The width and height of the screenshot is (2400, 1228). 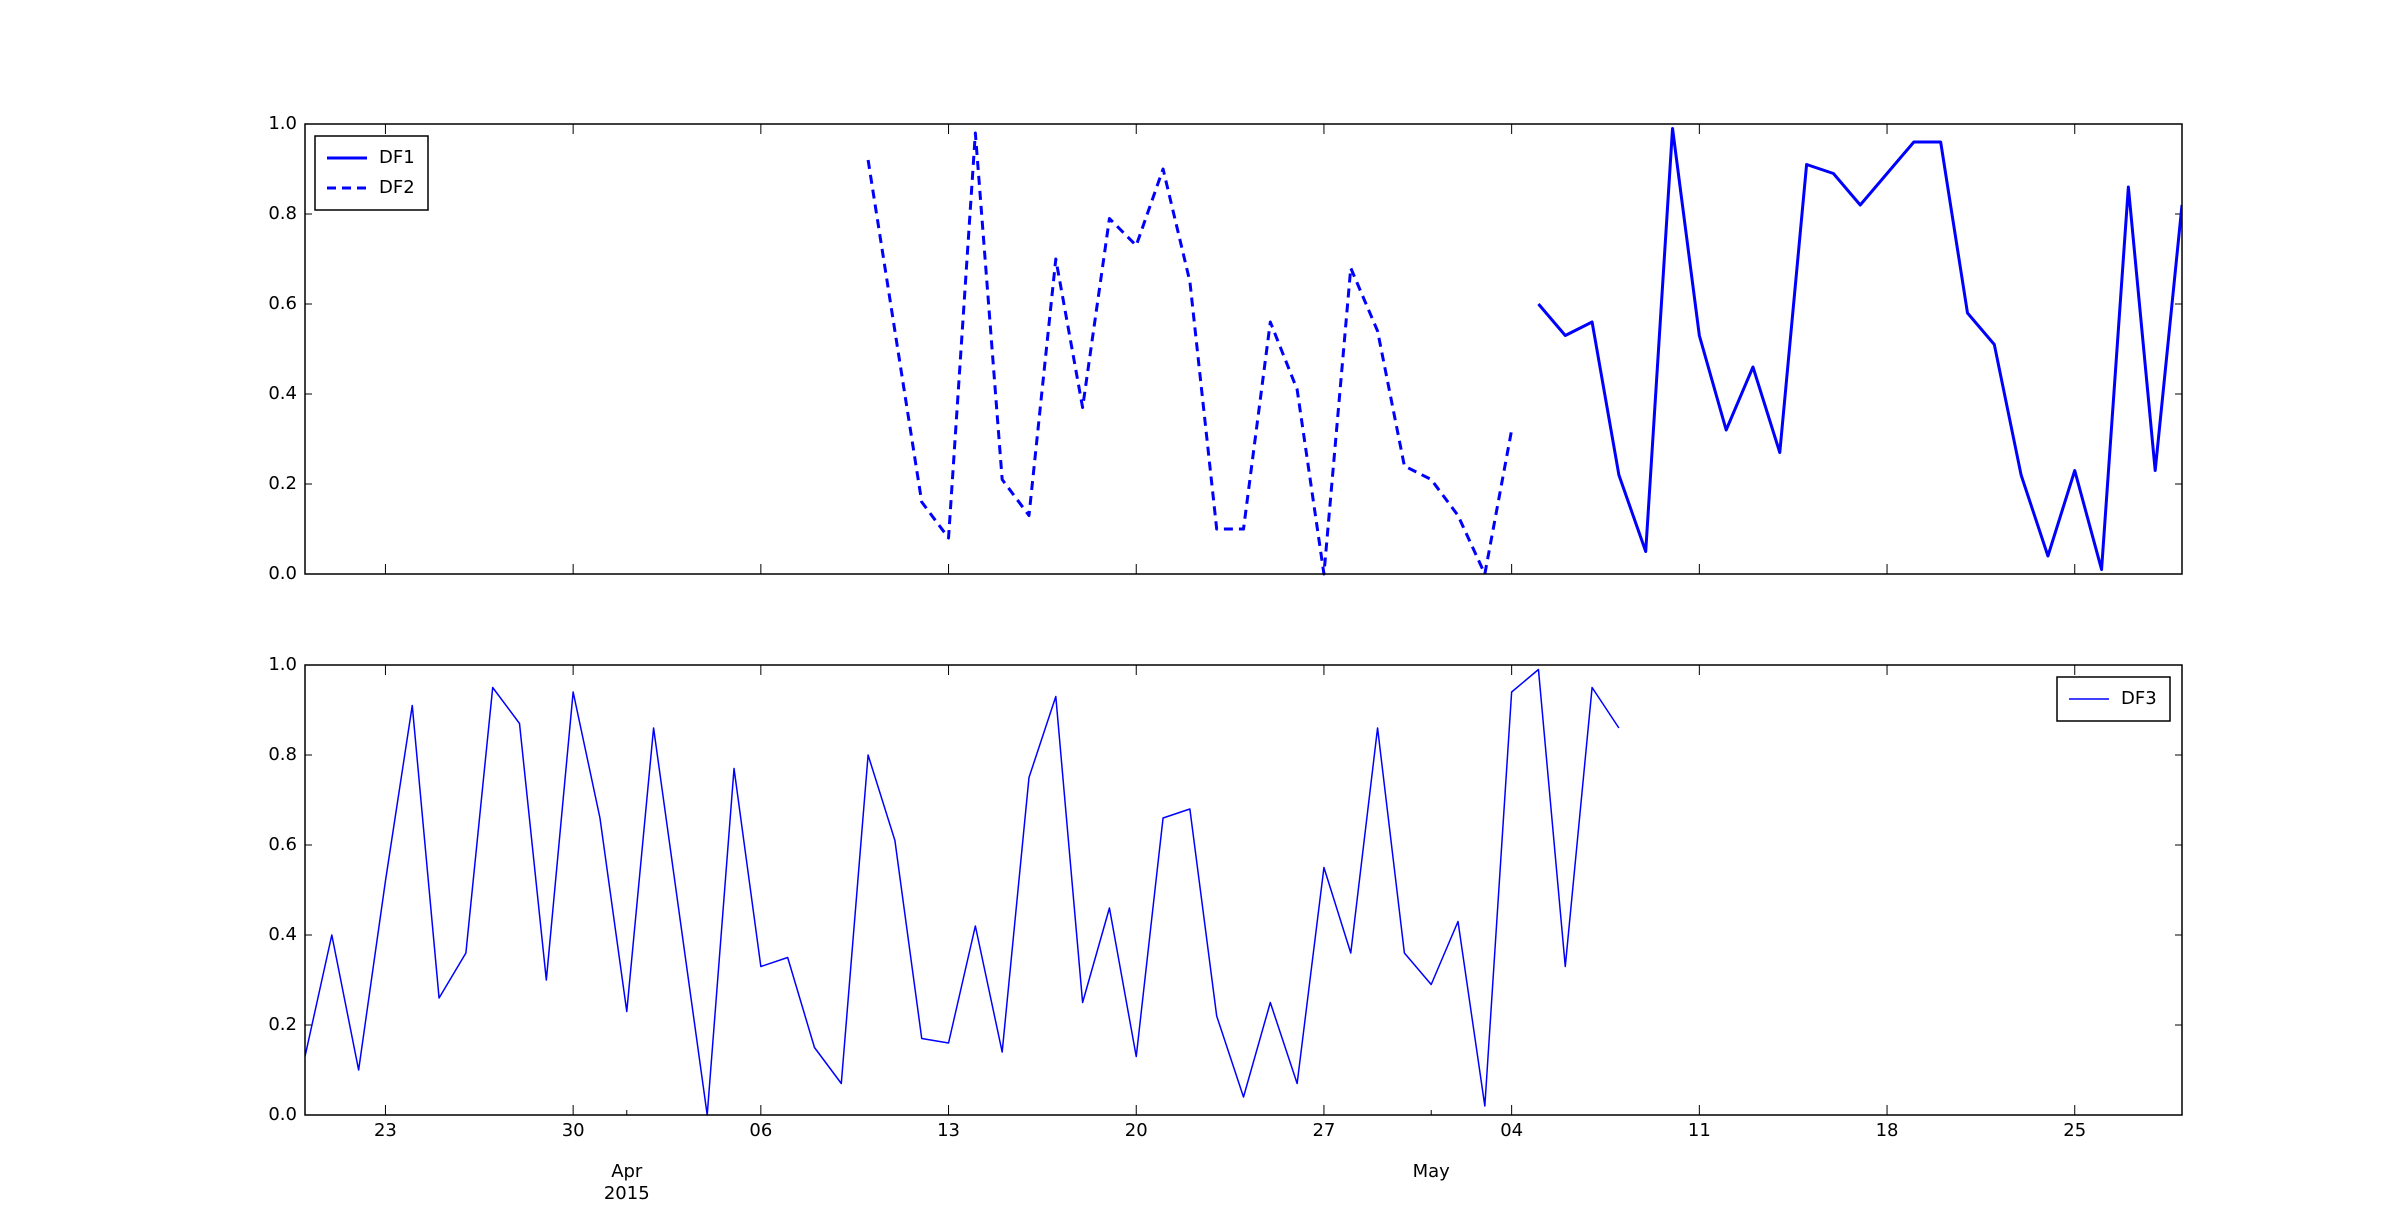 What do you see at coordinates (1699, 1130) in the screenshot?
I see `x-tick-label: 11` at bounding box center [1699, 1130].